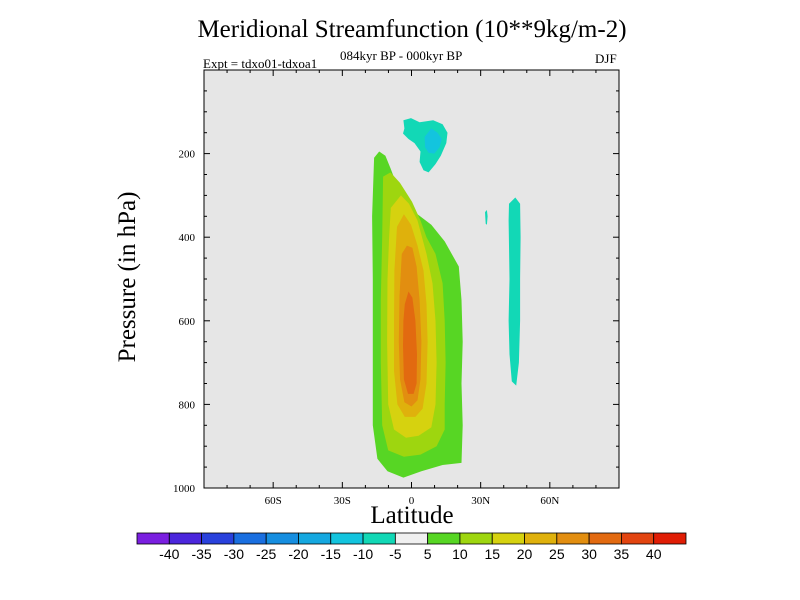  What do you see at coordinates (460, 554) in the screenshot?
I see `colorbar-label: 10` at bounding box center [460, 554].